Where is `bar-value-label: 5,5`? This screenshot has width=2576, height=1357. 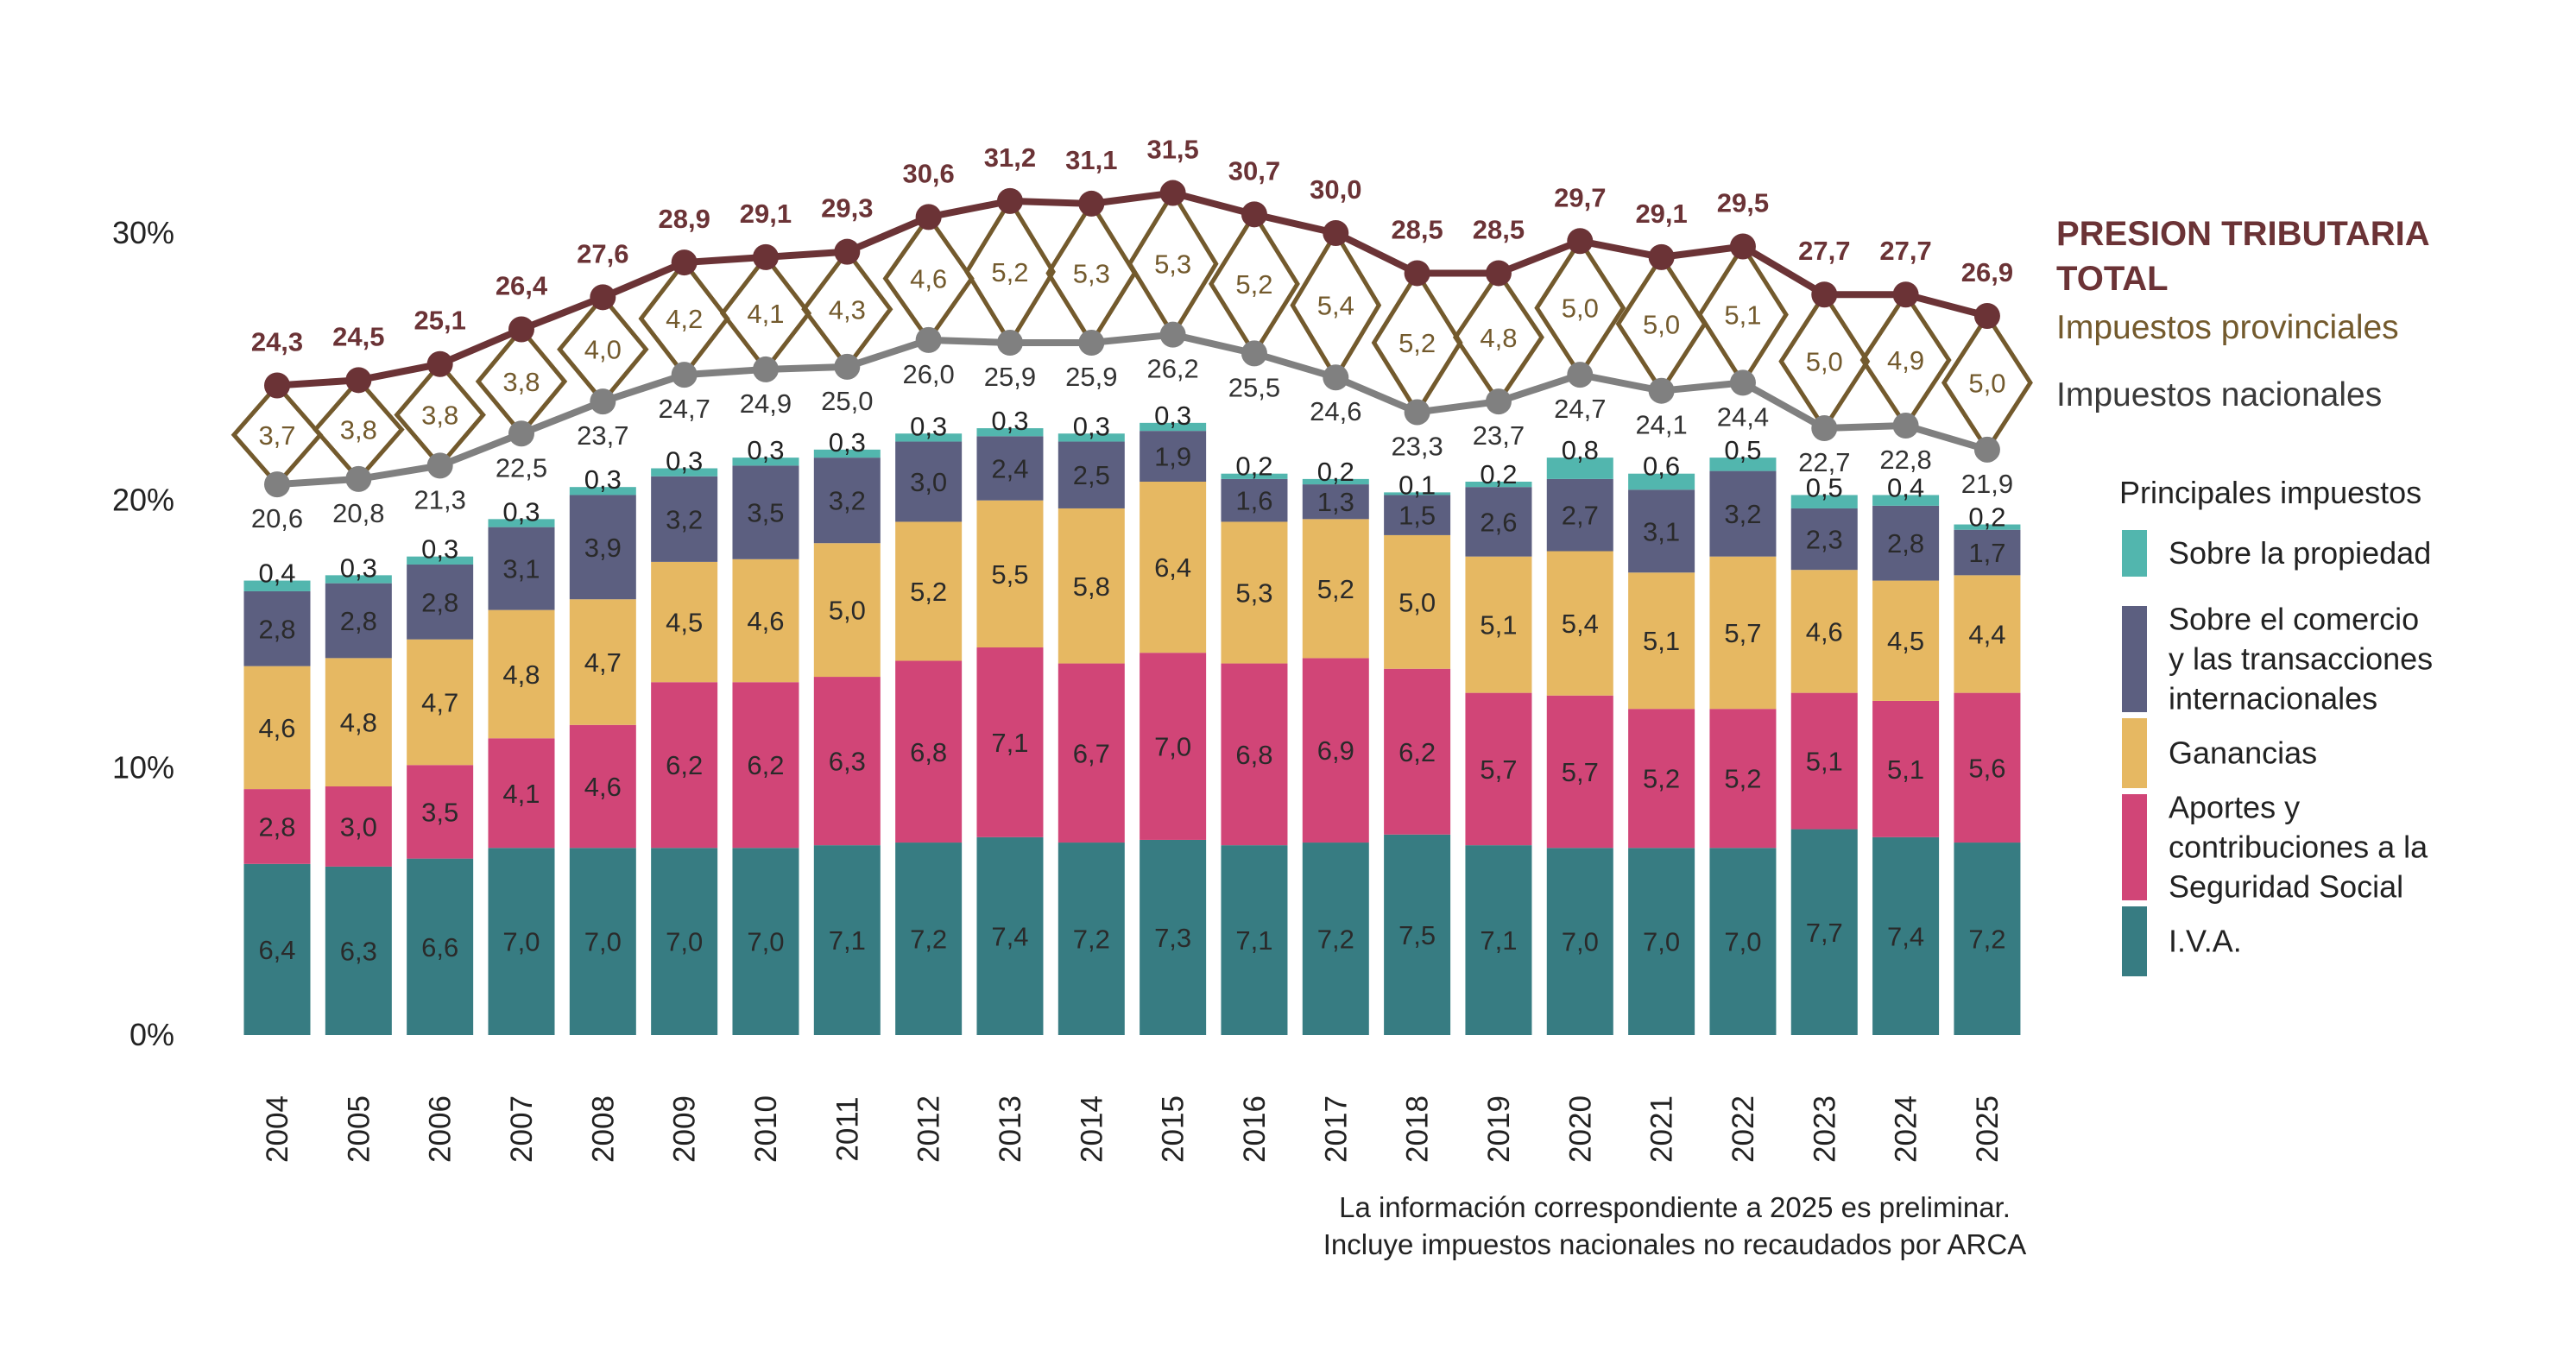
bar-value-label: 5,5 is located at coordinates (1009, 574).